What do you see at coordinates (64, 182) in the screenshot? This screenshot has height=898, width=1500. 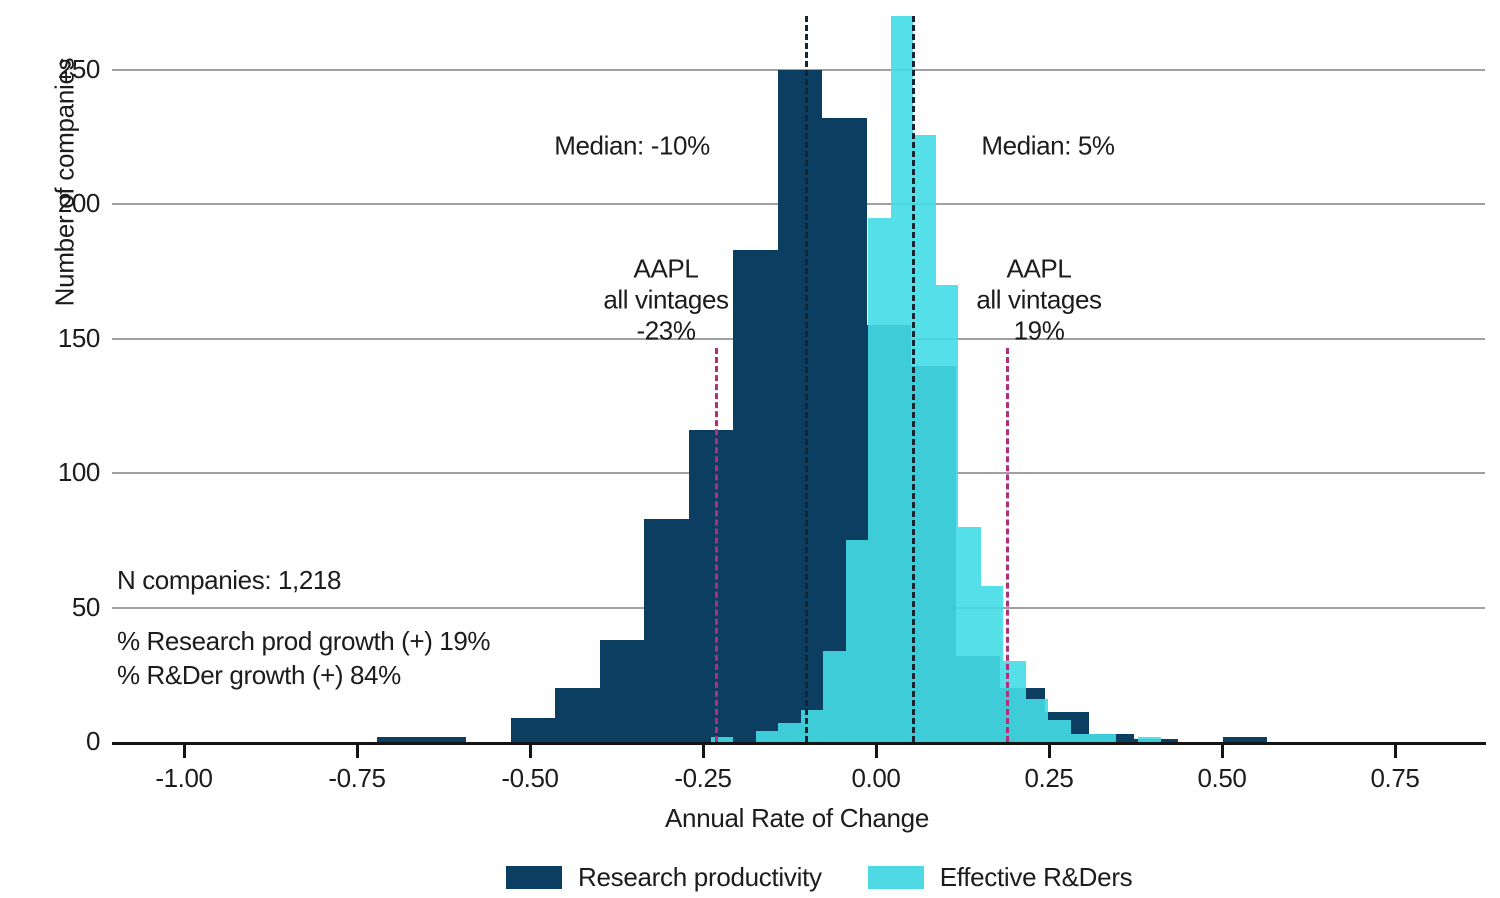 I see `y-axis-title: Number of companies` at bounding box center [64, 182].